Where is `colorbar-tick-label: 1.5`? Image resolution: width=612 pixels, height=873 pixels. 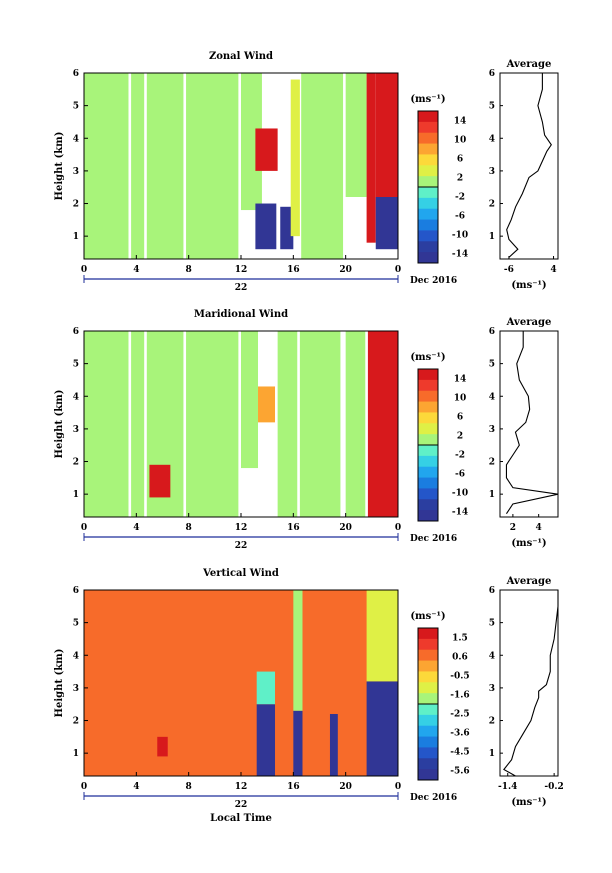
colorbar-tick-label: 1.5 is located at coordinates (460, 639).